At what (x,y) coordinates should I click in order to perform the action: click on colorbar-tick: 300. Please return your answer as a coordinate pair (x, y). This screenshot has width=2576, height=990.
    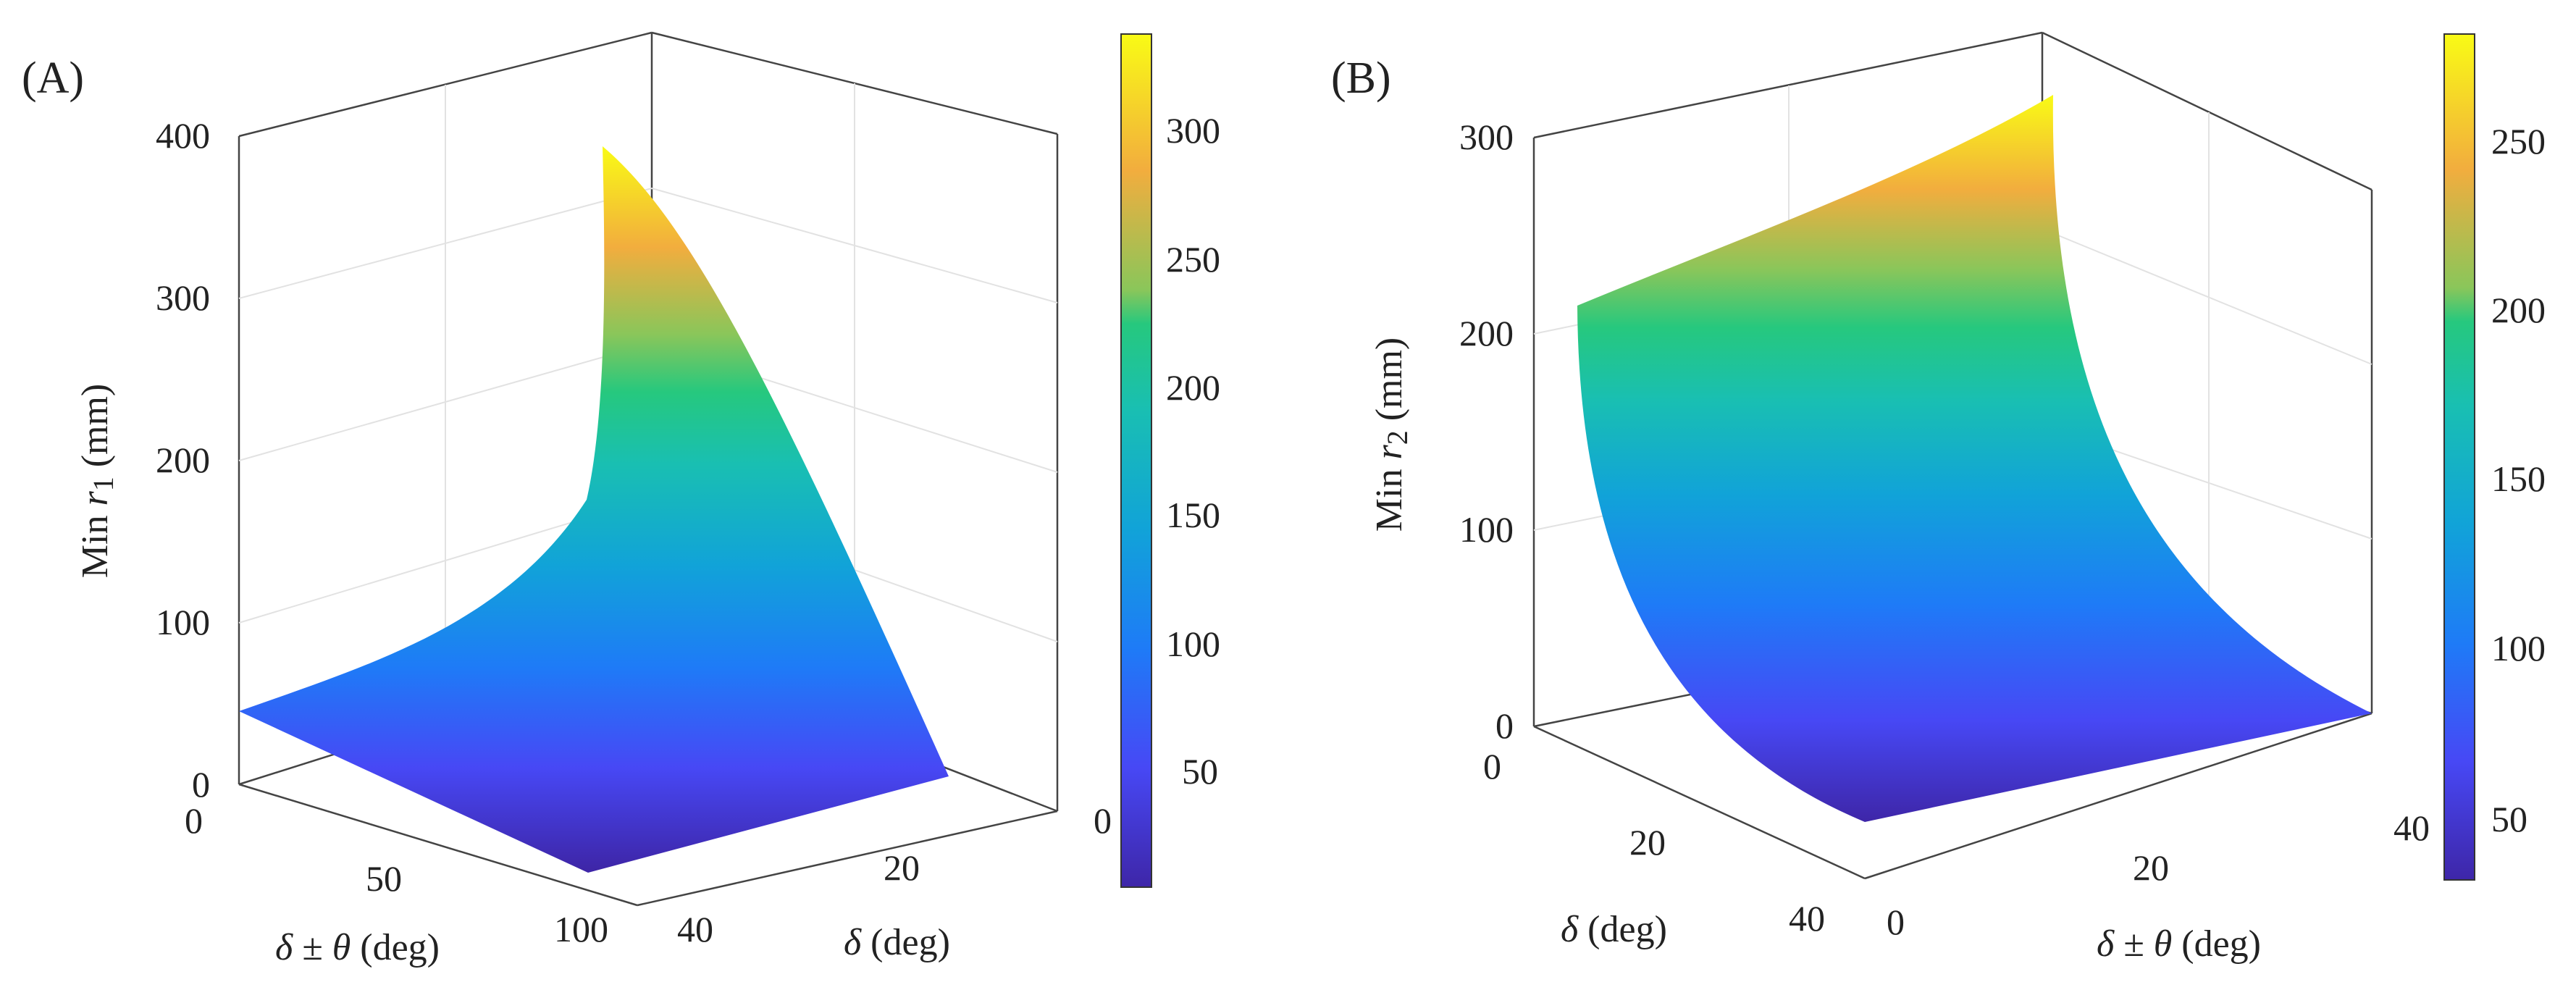
    Looking at the image, I should click on (1193, 130).